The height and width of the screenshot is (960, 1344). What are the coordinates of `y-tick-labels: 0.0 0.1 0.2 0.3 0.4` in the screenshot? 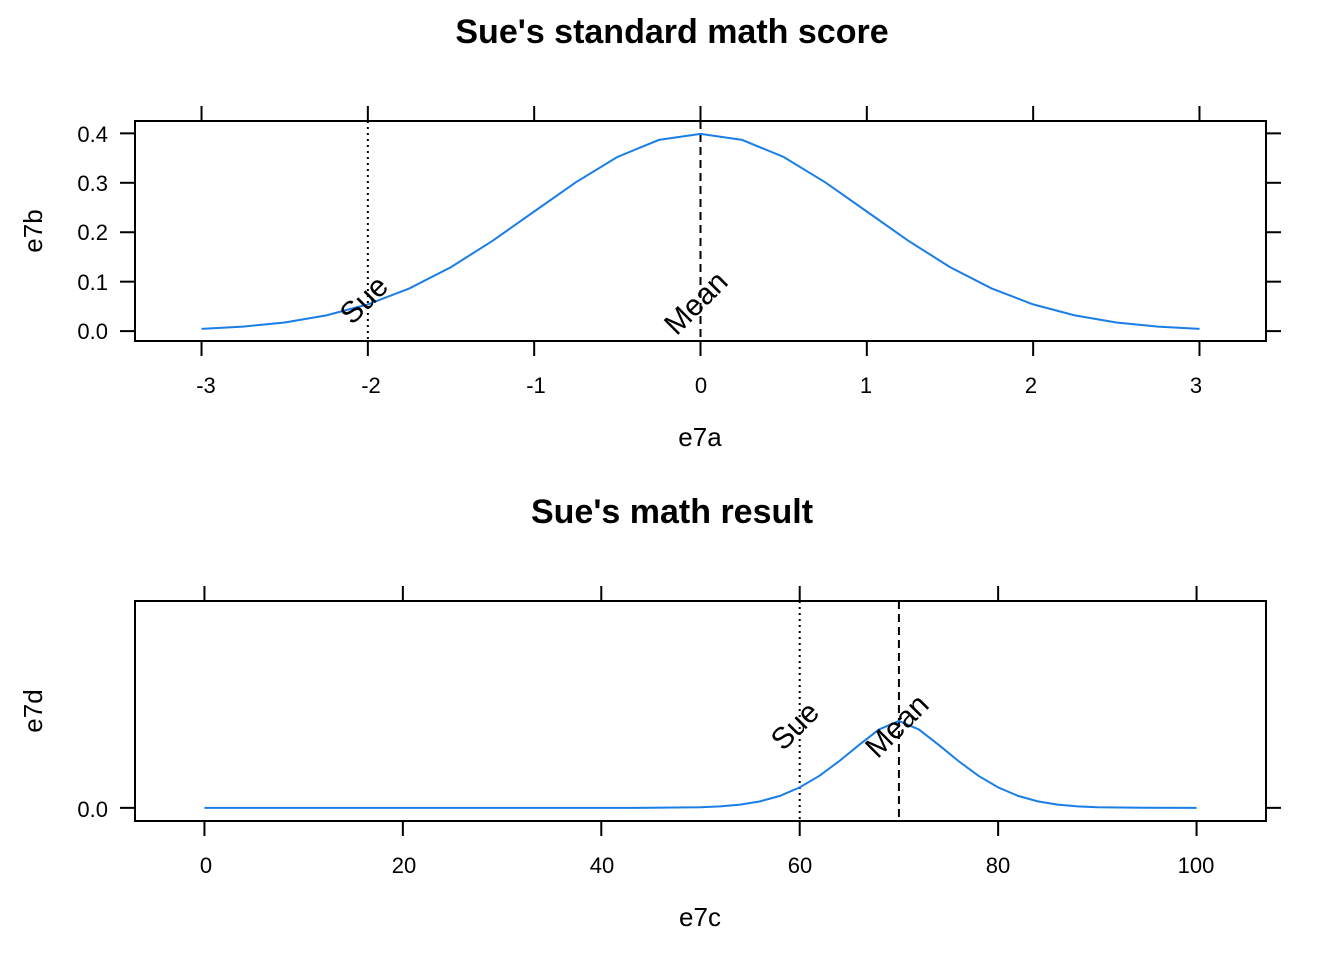 It's located at (92, 233).